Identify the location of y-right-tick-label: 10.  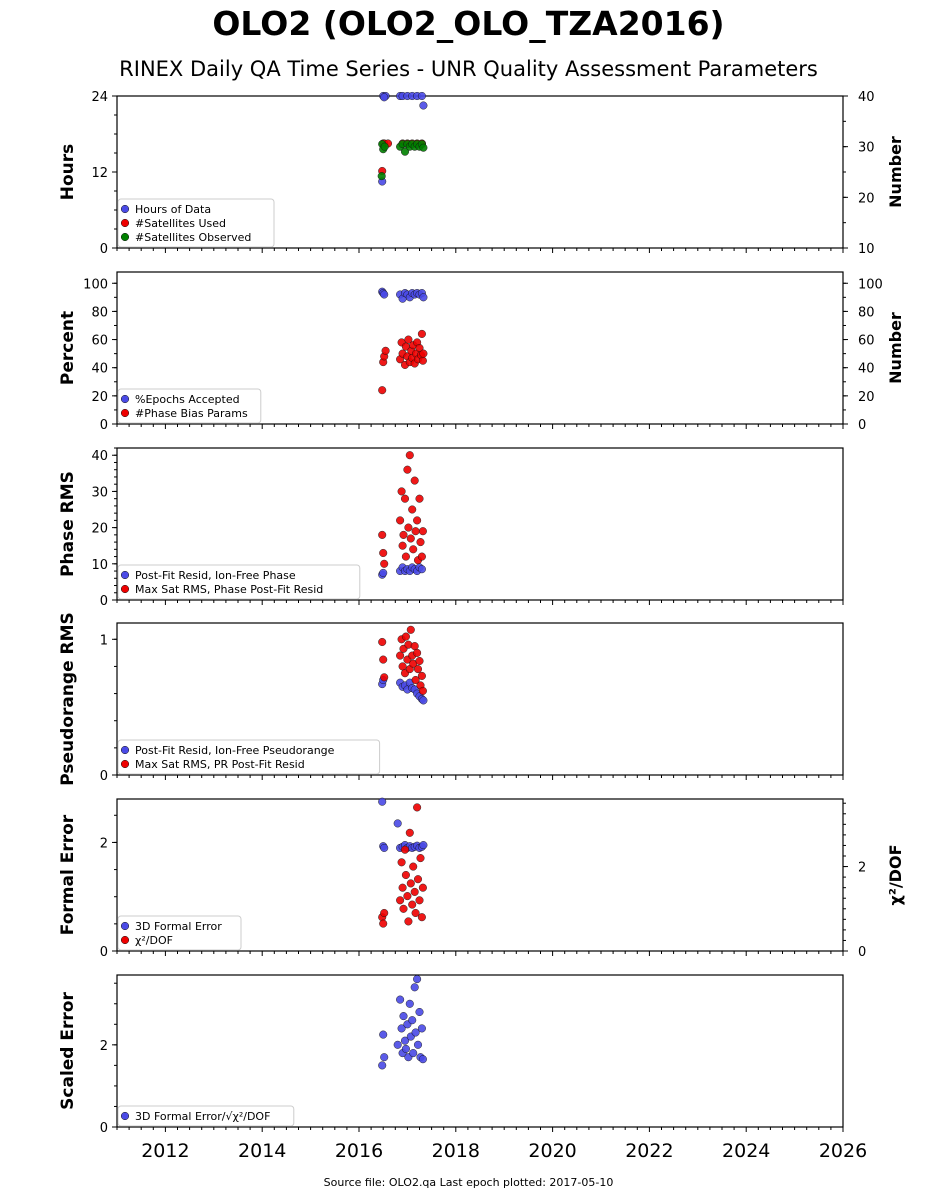
(866, 249).